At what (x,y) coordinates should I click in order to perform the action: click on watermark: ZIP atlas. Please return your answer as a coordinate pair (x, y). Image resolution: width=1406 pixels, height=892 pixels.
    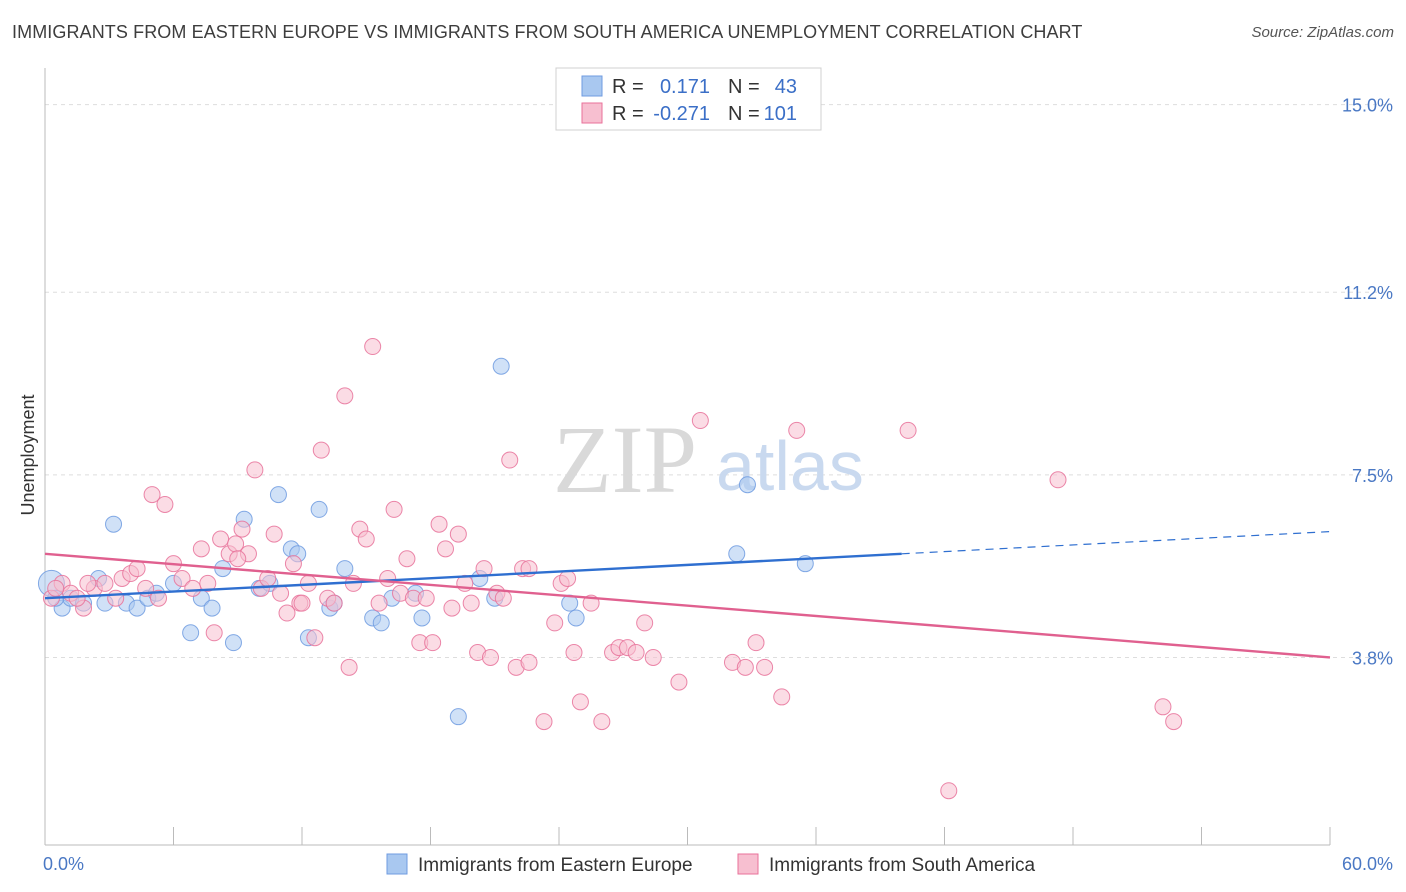
    Looking at the image, I should click on (708, 459).